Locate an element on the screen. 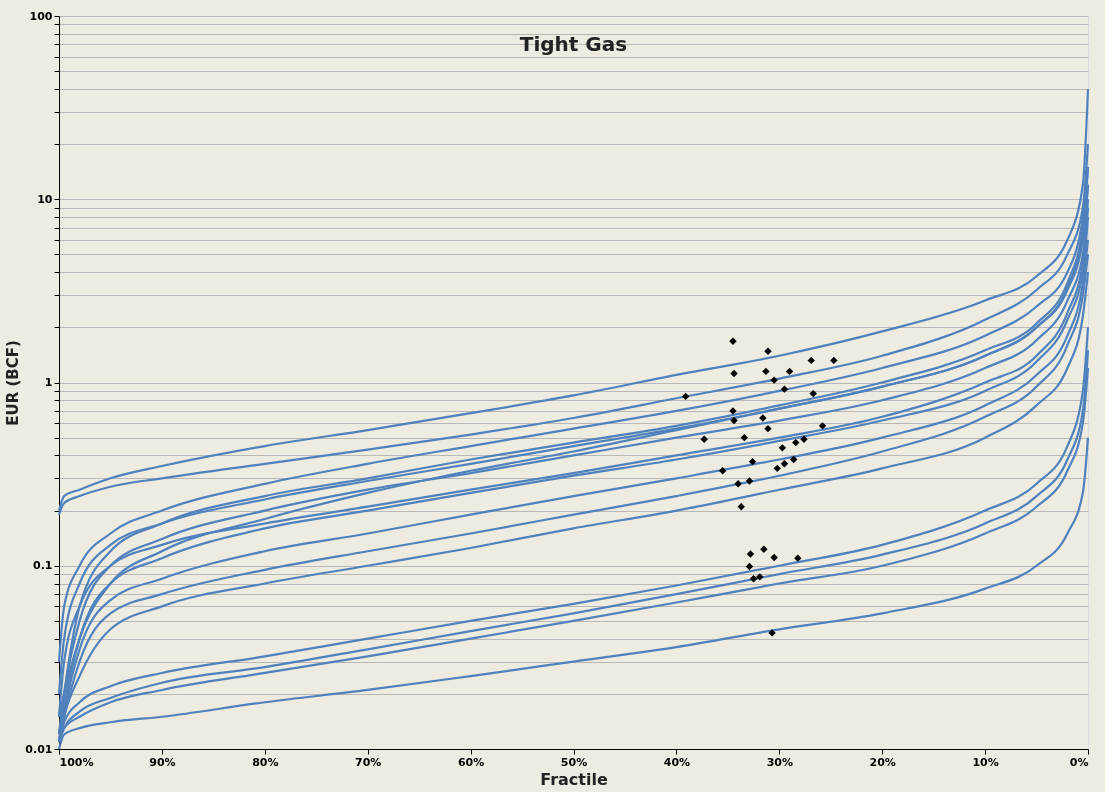 The image size is (1115, 802). y-axis-title: EUR (BCF) is located at coordinates (13, 383).